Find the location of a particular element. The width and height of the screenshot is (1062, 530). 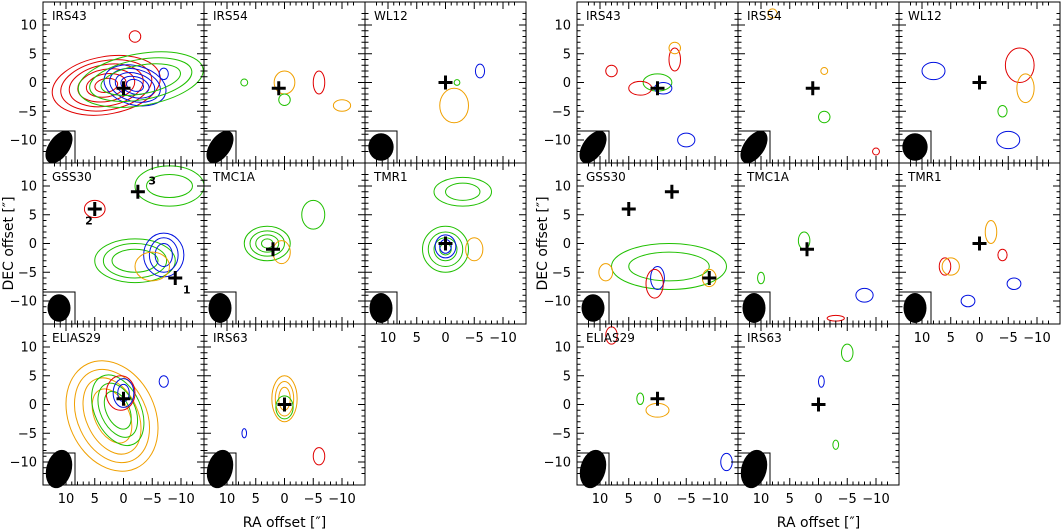

panel-tmr1: TMR1 10 5 0 −5 −10 is located at coordinates (445, 254).